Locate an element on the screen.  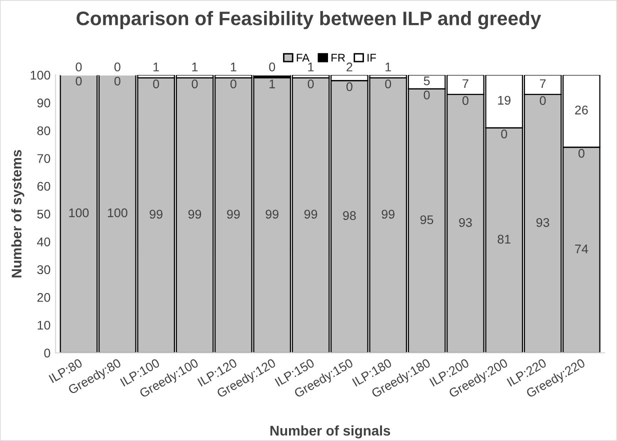
y-tick-label: 20 is located at coordinates (43, 297).